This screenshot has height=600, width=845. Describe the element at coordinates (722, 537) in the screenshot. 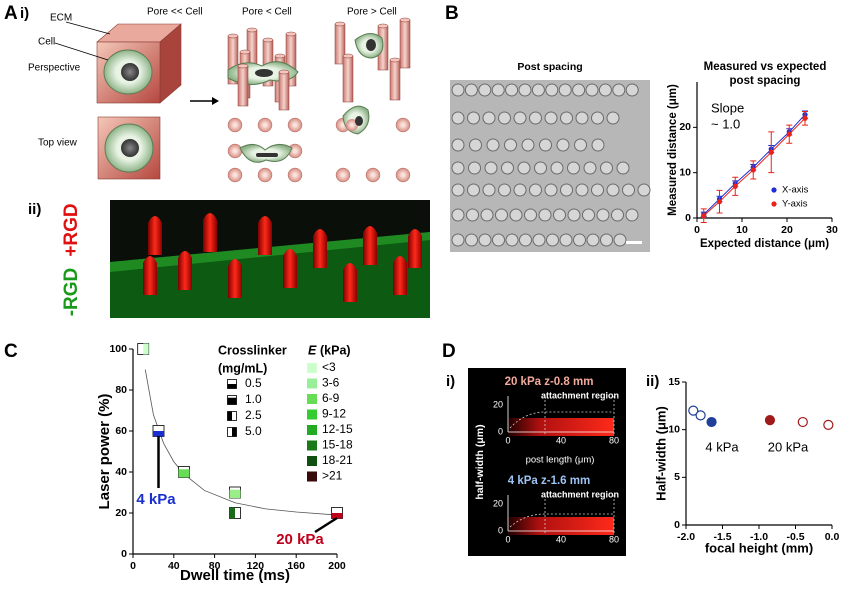

I see `x-tick-label: -1.5` at that location.